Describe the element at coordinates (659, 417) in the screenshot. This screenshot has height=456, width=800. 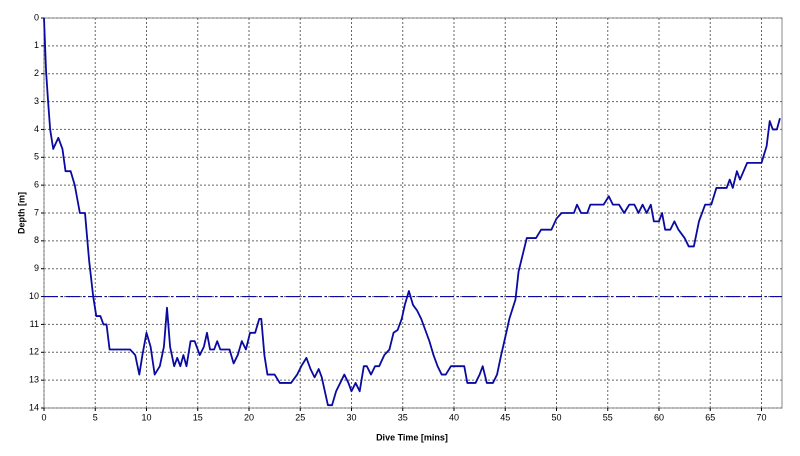
I see `x-tick-label: 60` at that location.